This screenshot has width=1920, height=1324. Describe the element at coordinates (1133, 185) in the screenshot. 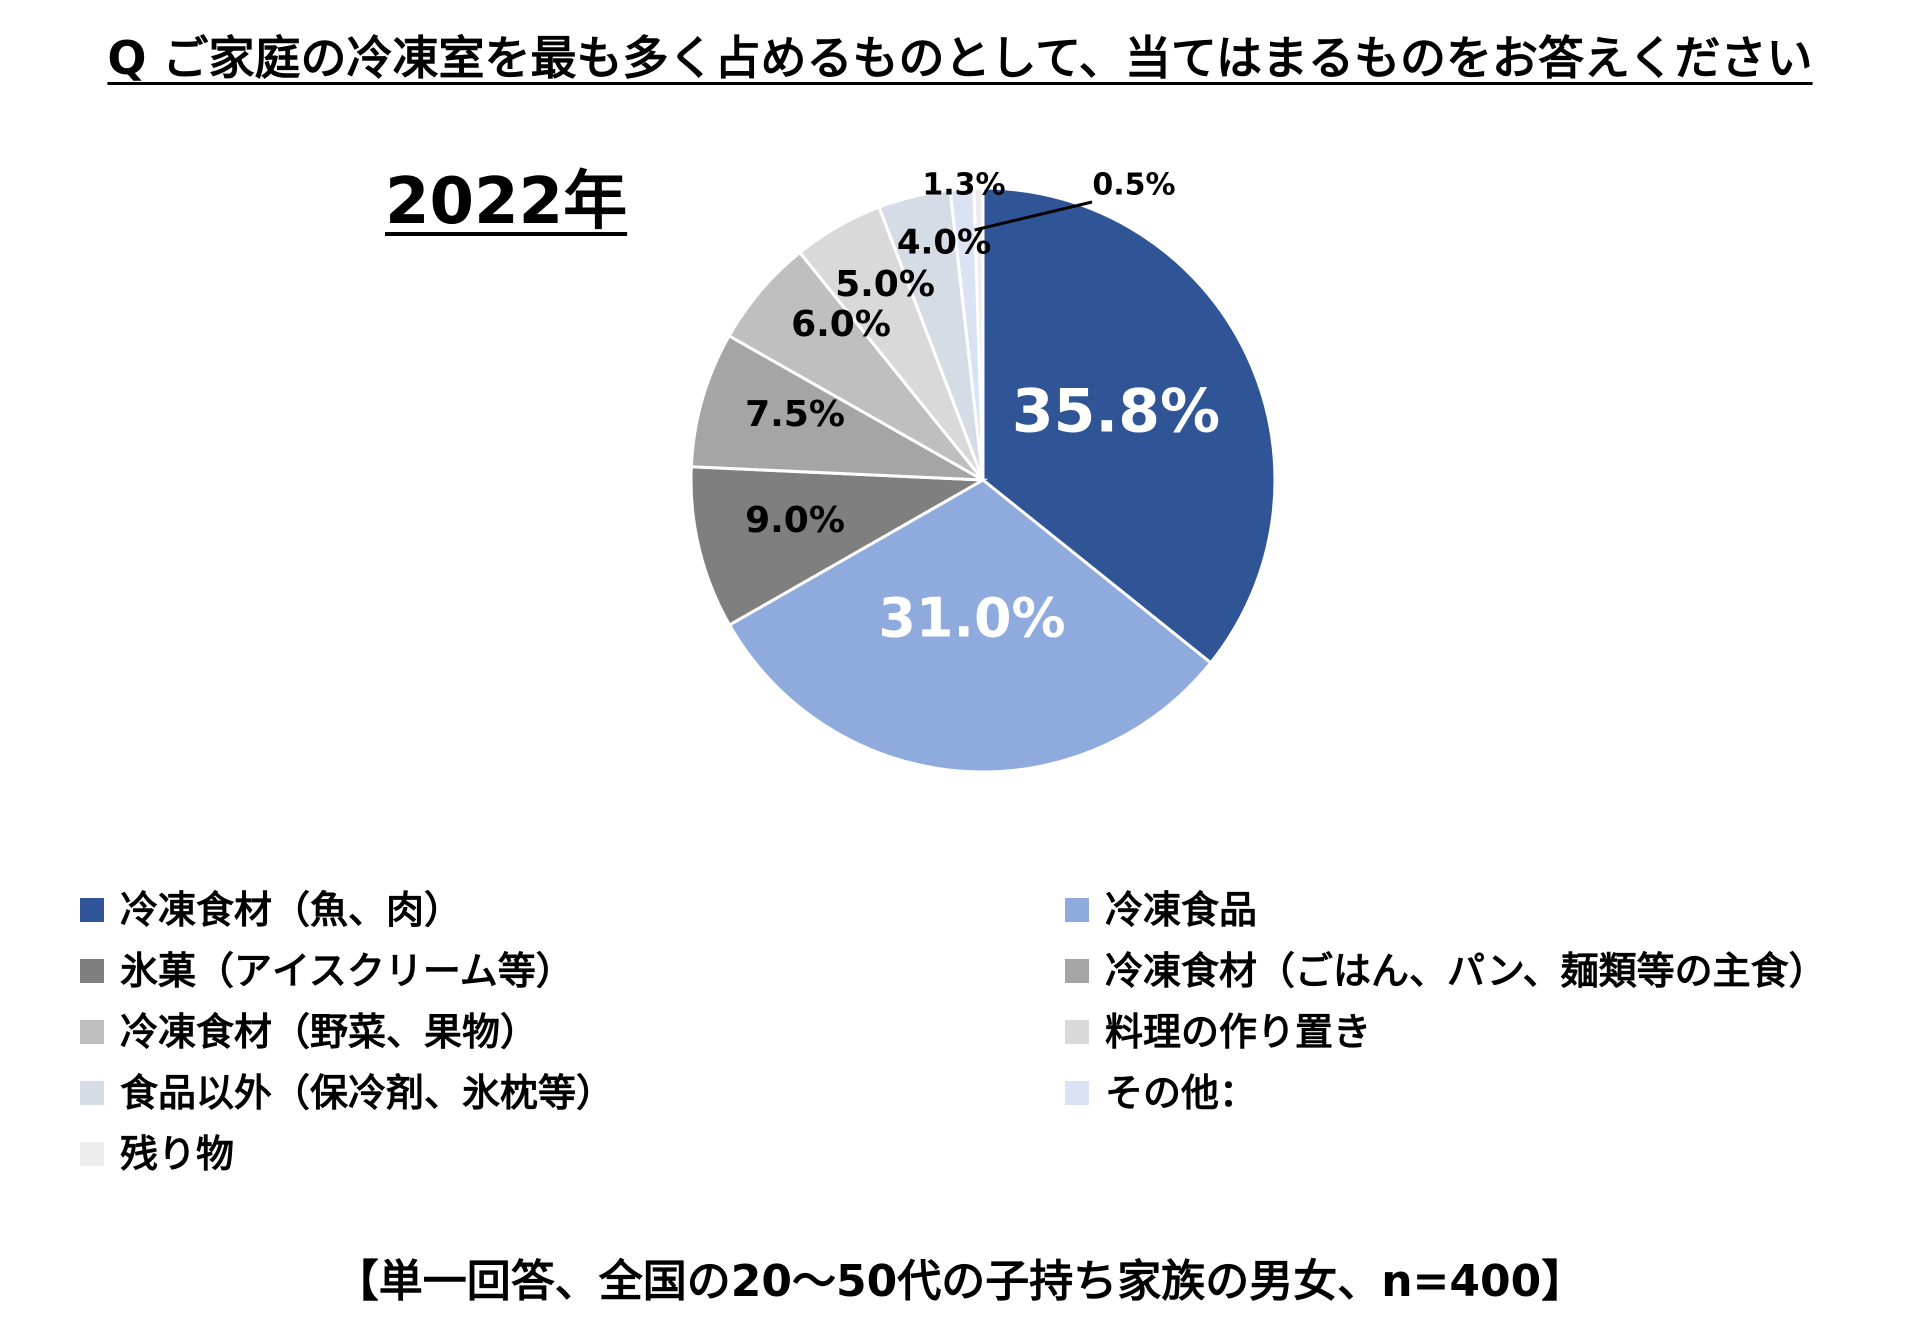

I see `data-label-slice-9: 0.5%` at that location.